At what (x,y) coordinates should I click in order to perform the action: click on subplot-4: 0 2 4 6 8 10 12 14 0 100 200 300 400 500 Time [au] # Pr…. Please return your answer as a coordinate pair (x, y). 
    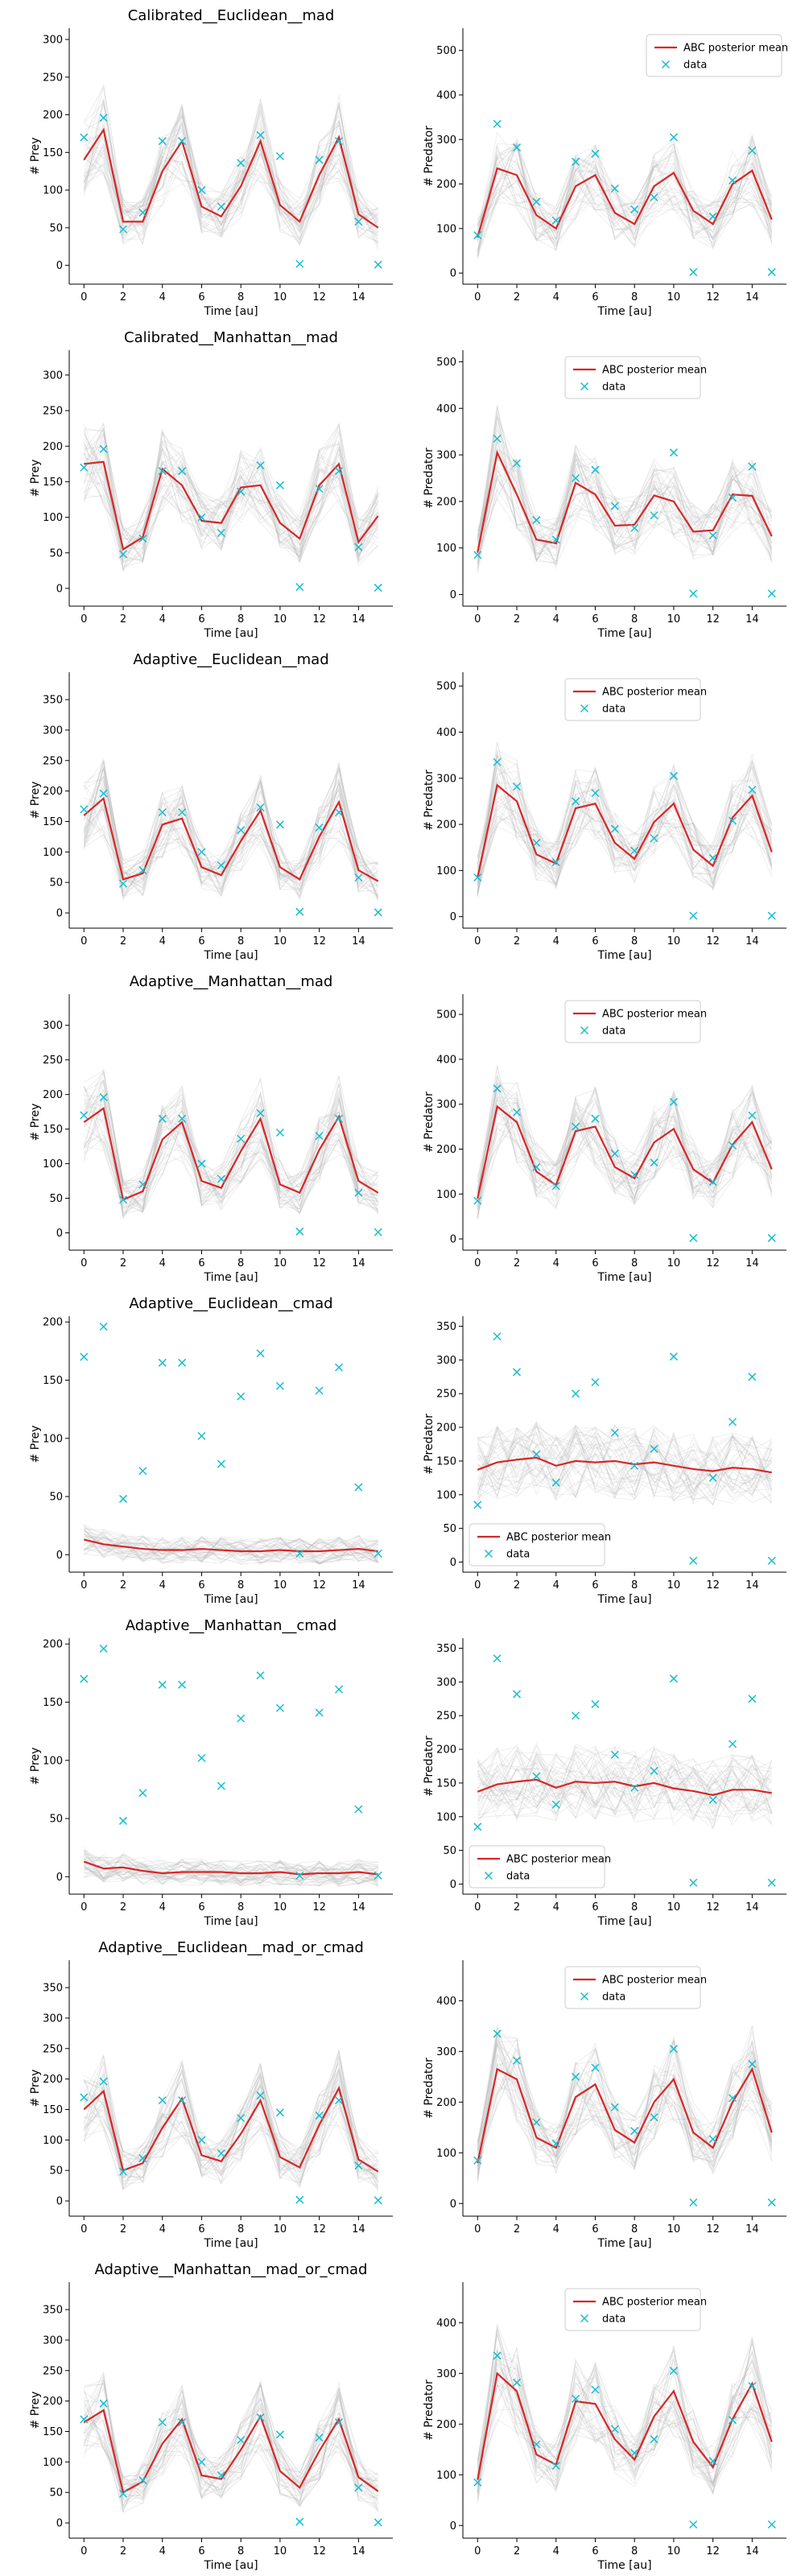
    Looking at the image, I should click on (604, 495).